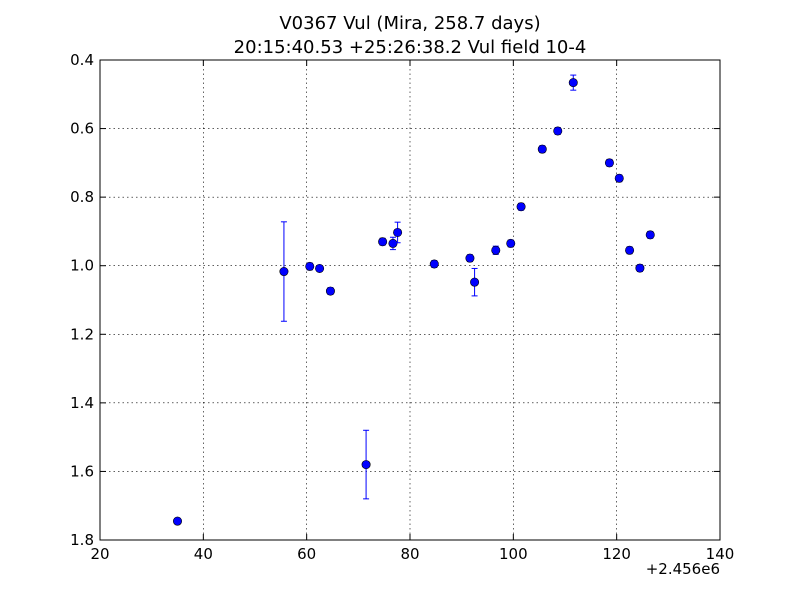  What do you see at coordinates (82, 266) in the screenshot?
I see `y-tick-label: 1.0` at bounding box center [82, 266].